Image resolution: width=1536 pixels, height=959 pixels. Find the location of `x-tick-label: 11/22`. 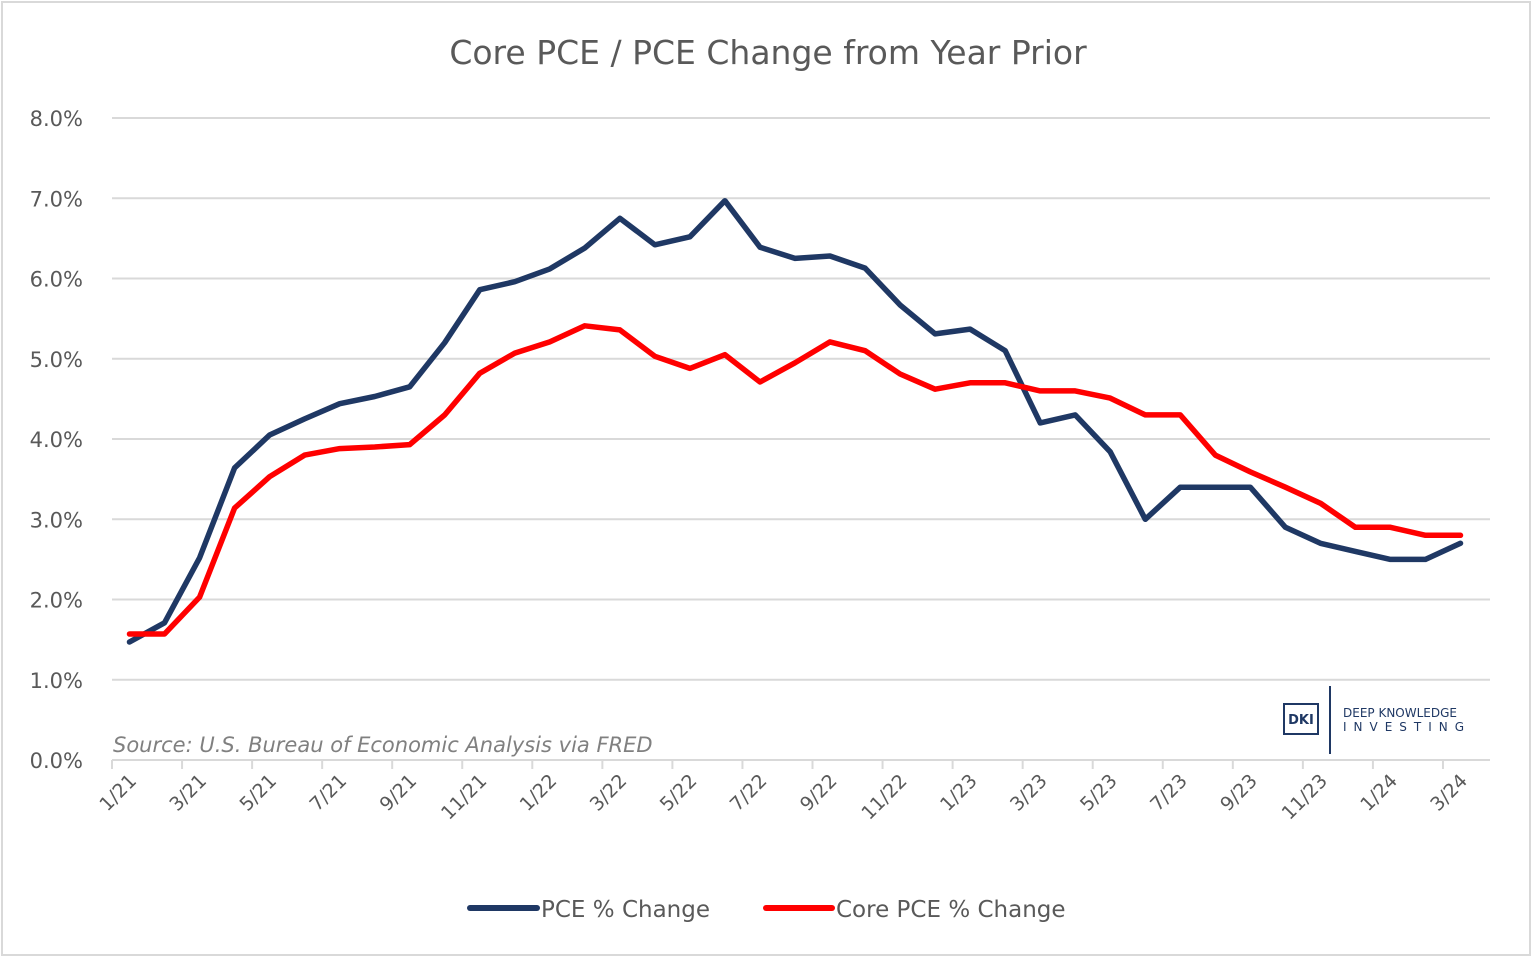

x-tick-label: 11/22 is located at coordinates (884, 797).